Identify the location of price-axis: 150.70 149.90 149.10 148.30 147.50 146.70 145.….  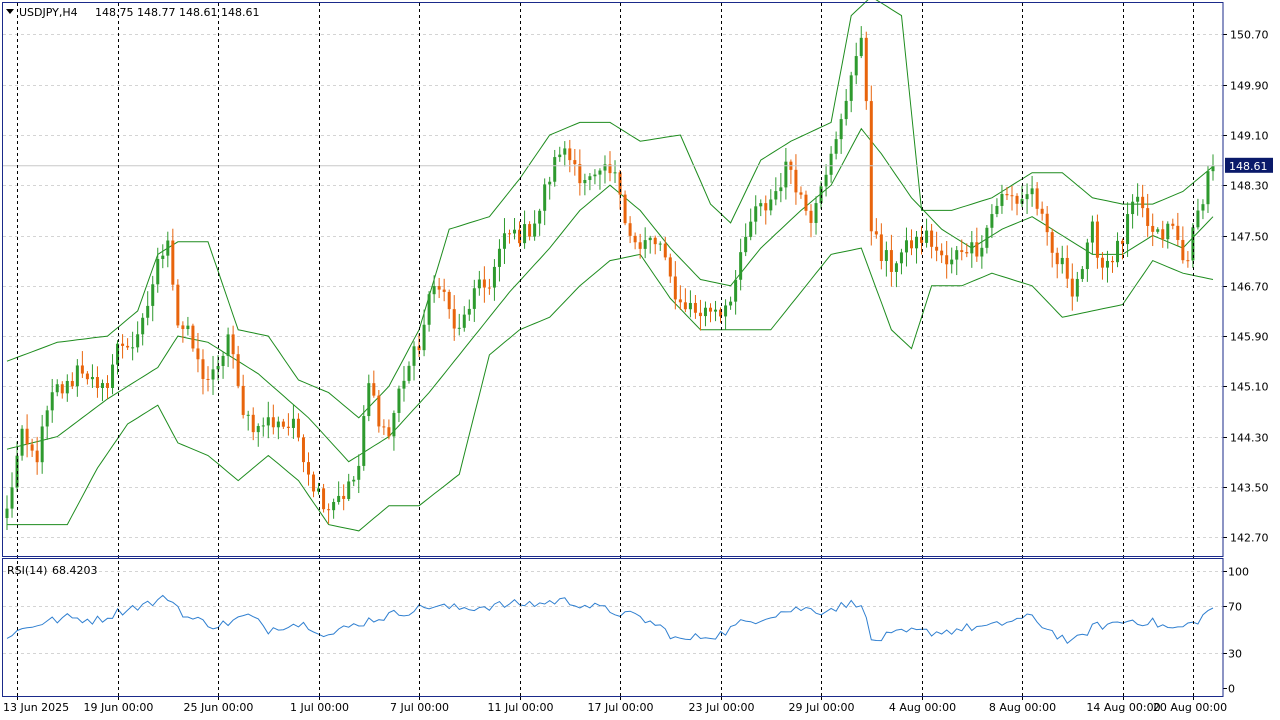
(1246, 287).